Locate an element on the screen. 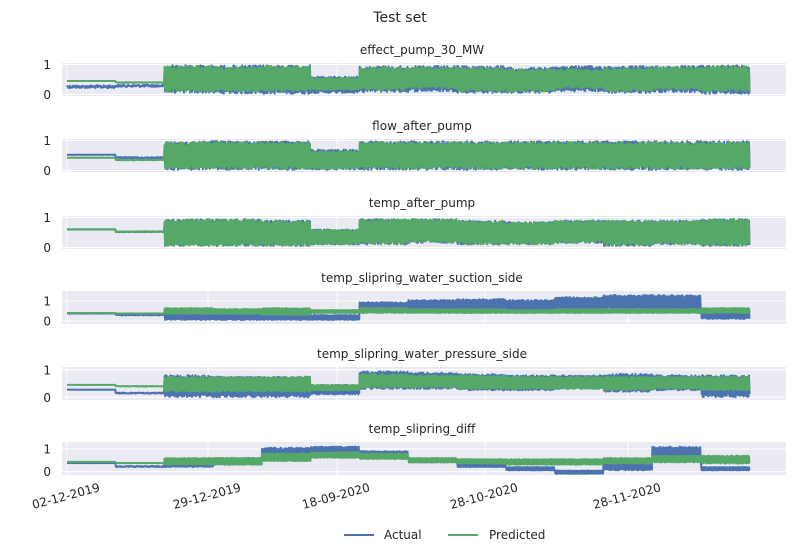 This screenshot has height=554, width=800. legend: Actual Predicted is located at coordinates (444, 535).